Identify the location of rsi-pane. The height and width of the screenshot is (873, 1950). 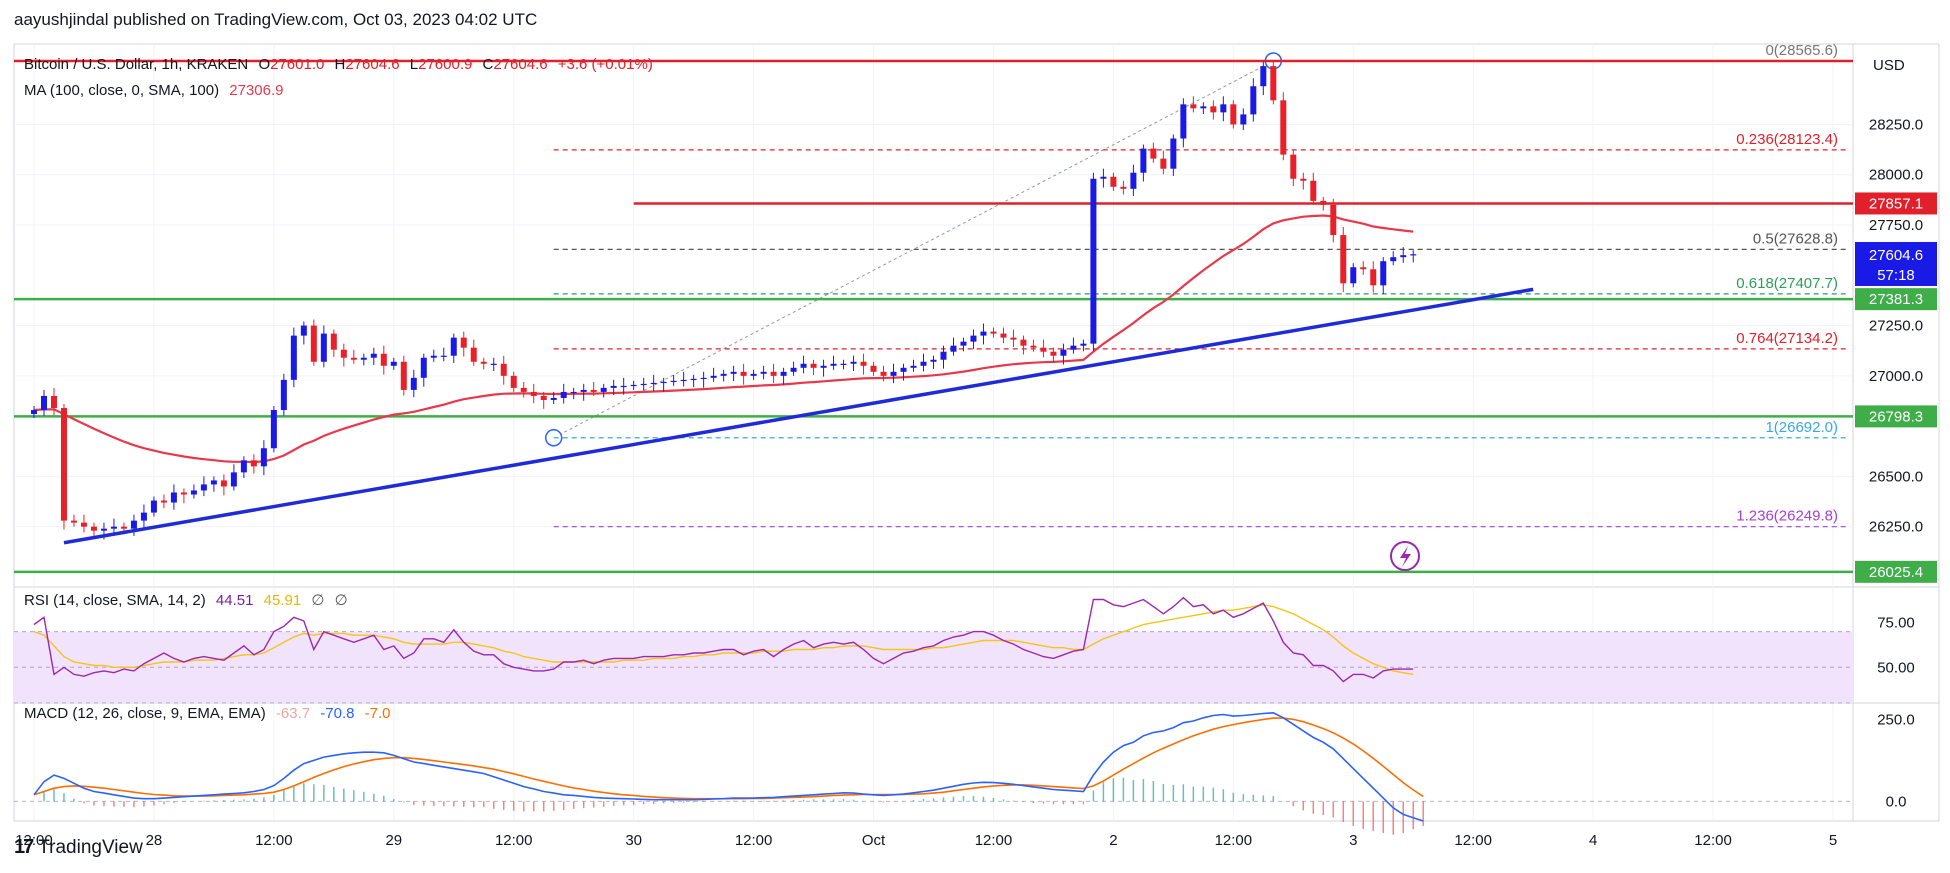
(723, 639).